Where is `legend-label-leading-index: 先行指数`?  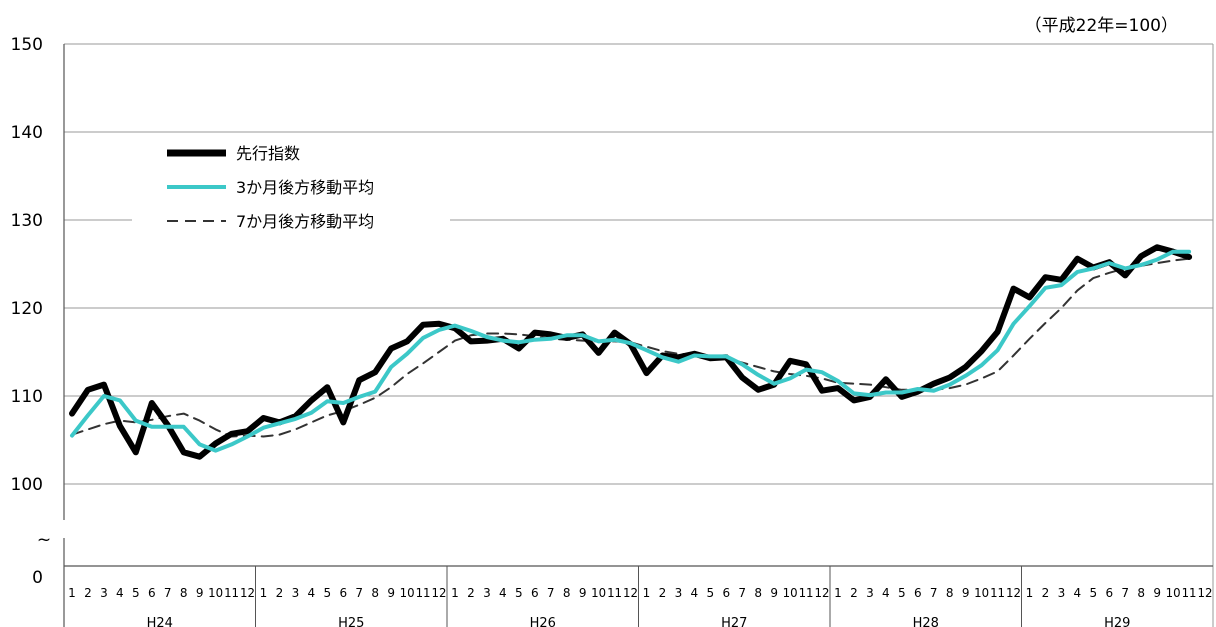 legend-label-leading-index: 先行指数 is located at coordinates (268, 153).